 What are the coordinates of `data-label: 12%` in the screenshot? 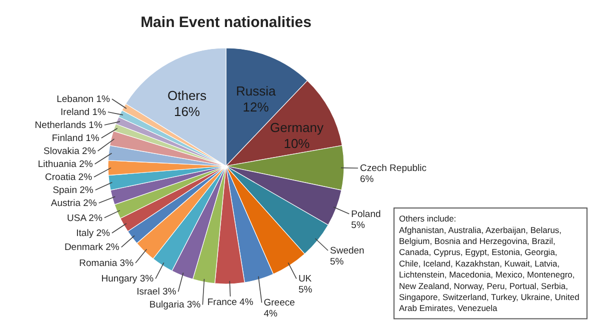 It's located at (256, 107).